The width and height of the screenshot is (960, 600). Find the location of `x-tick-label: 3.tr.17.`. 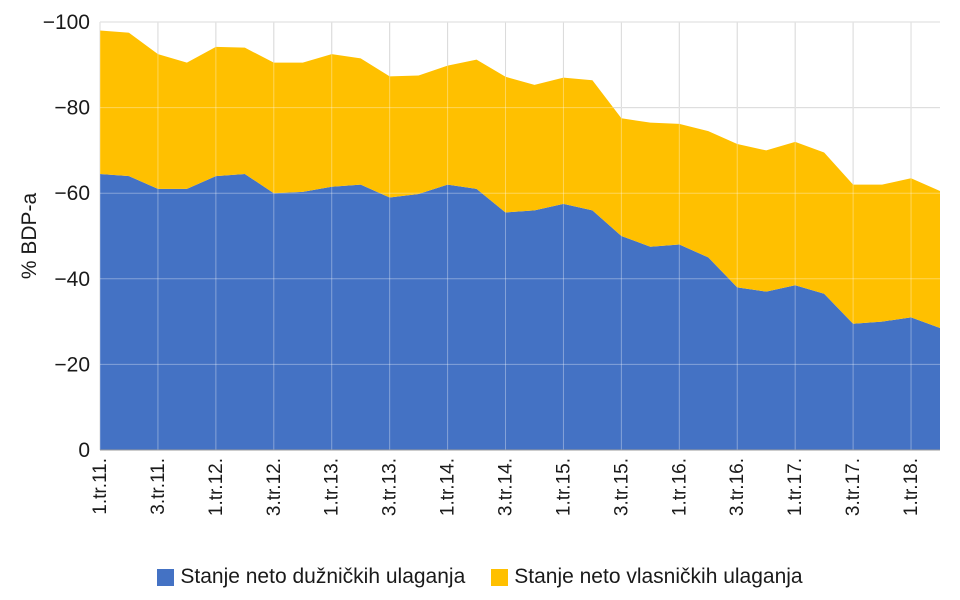

x-tick-label: 3.tr.17. is located at coordinates (853, 487).